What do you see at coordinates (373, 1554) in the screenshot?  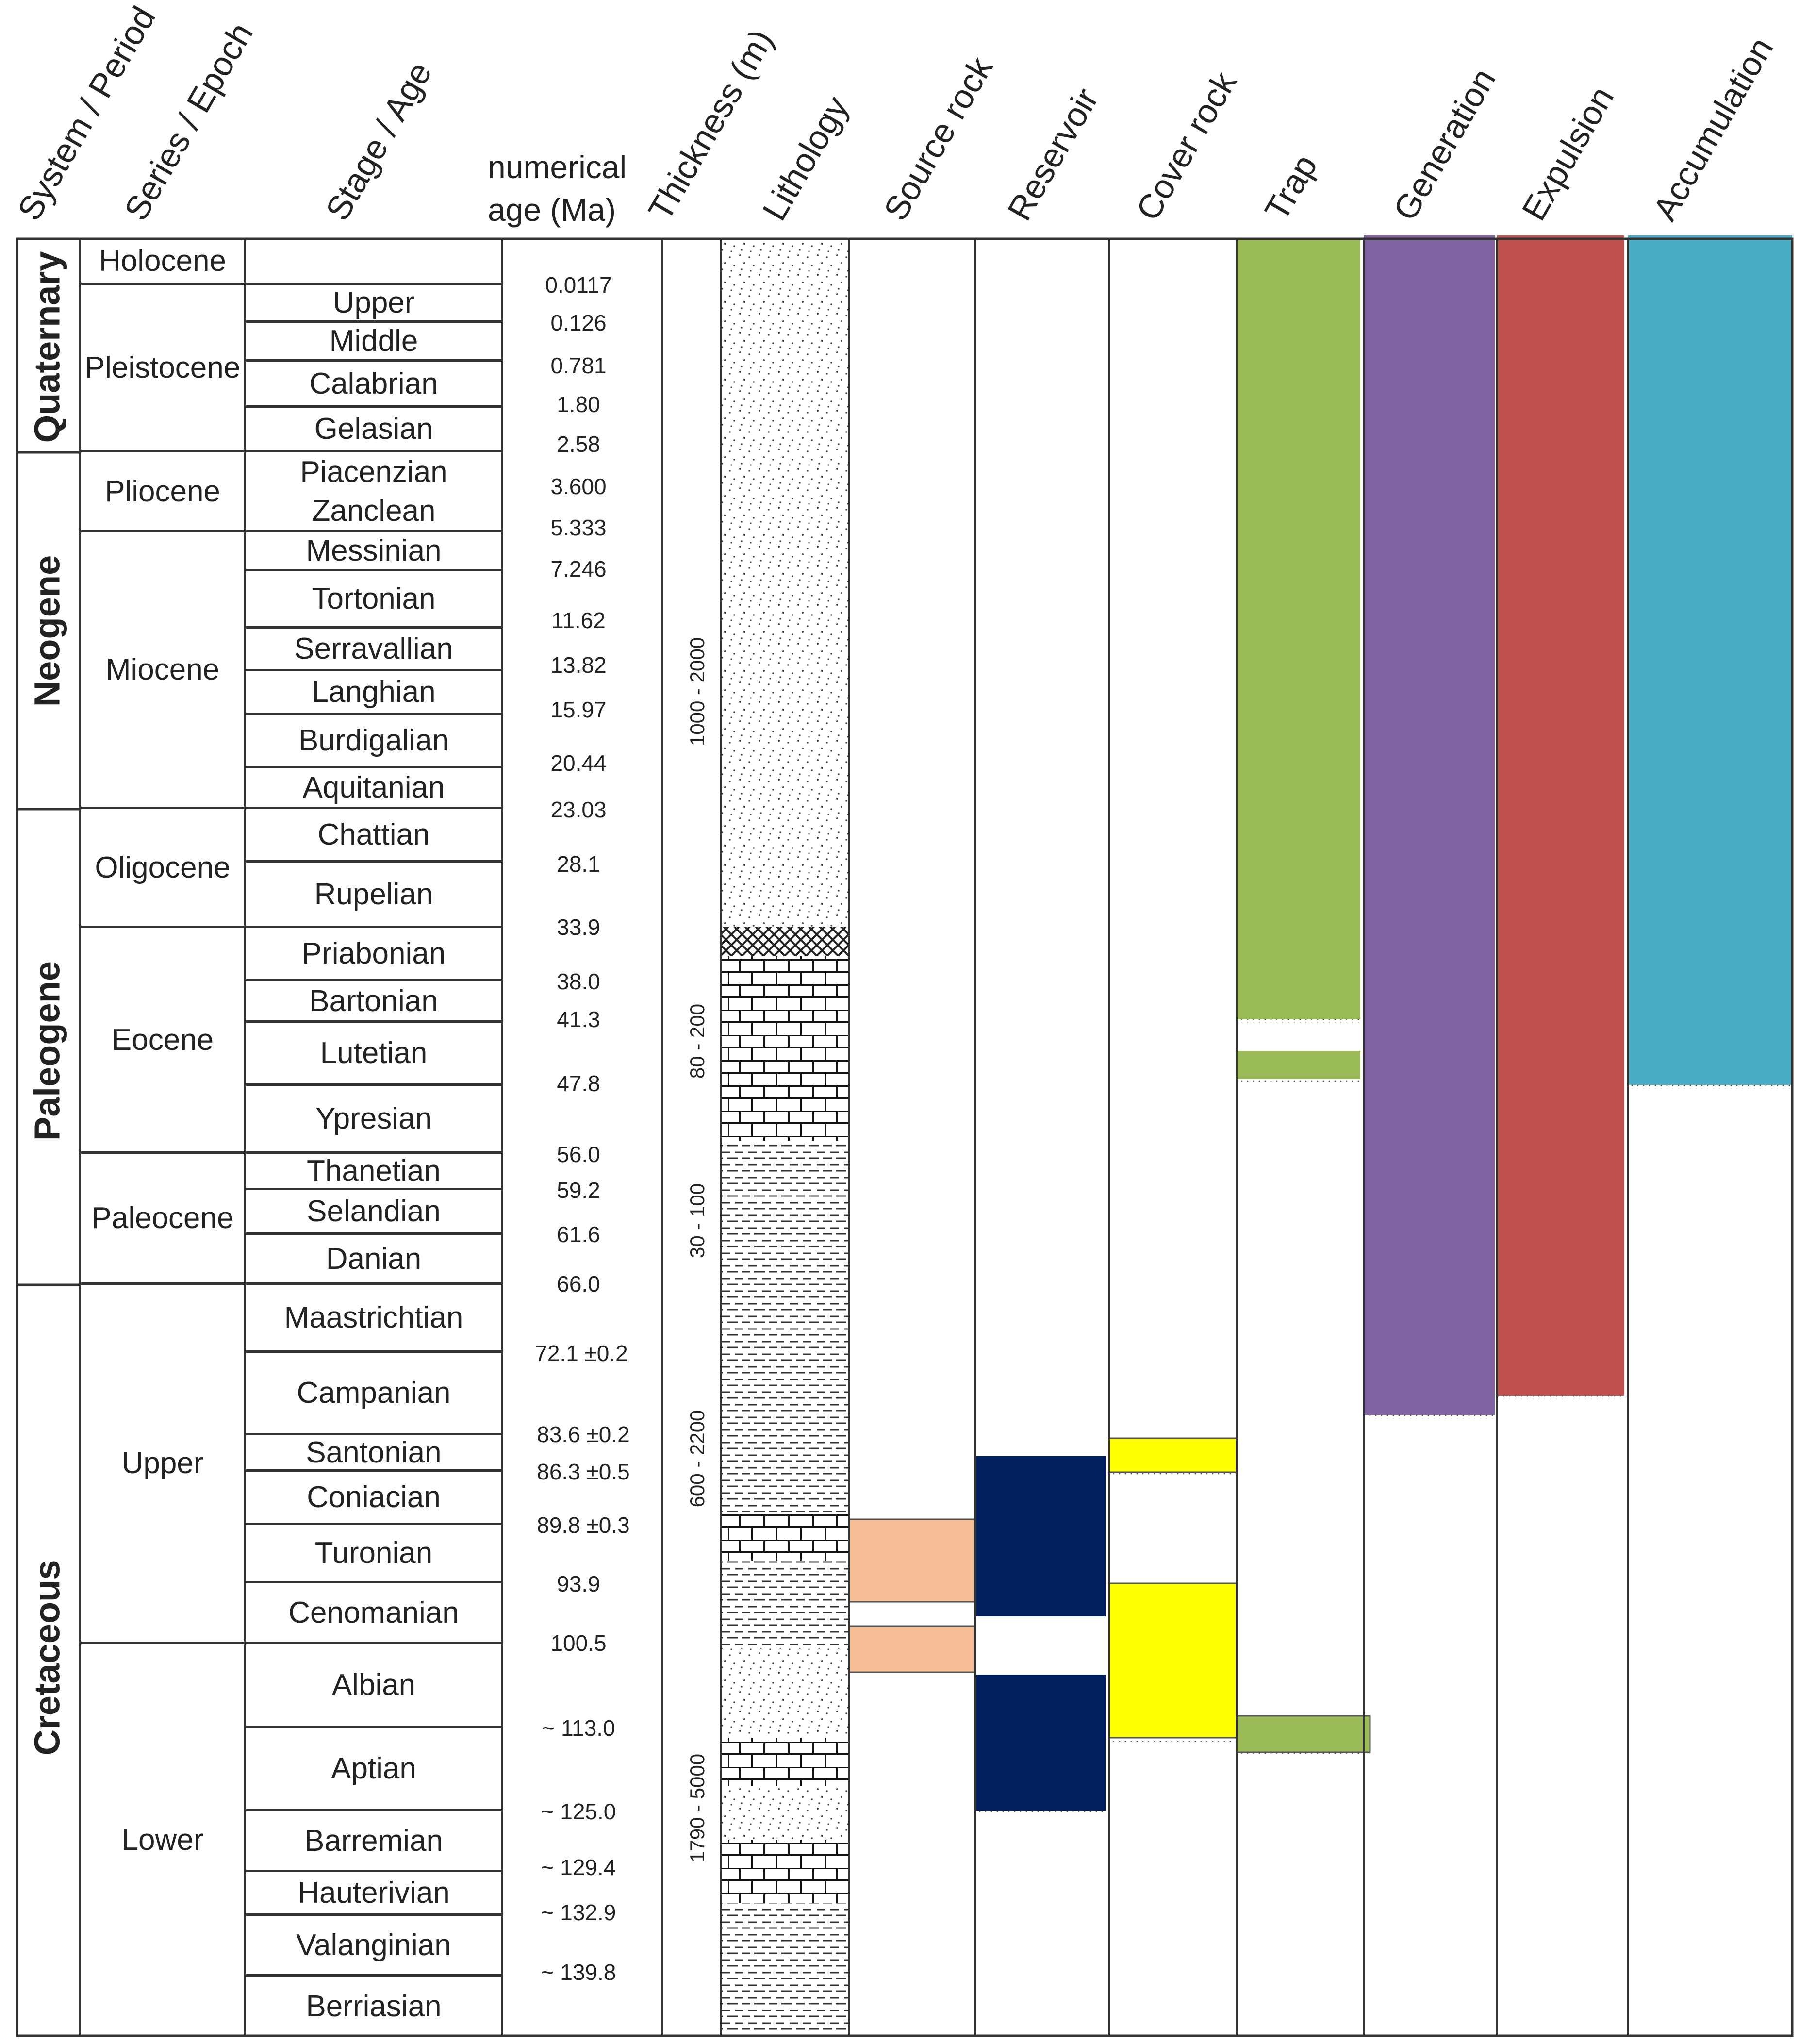 I see `stage-turonian: Turonian` at bounding box center [373, 1554].